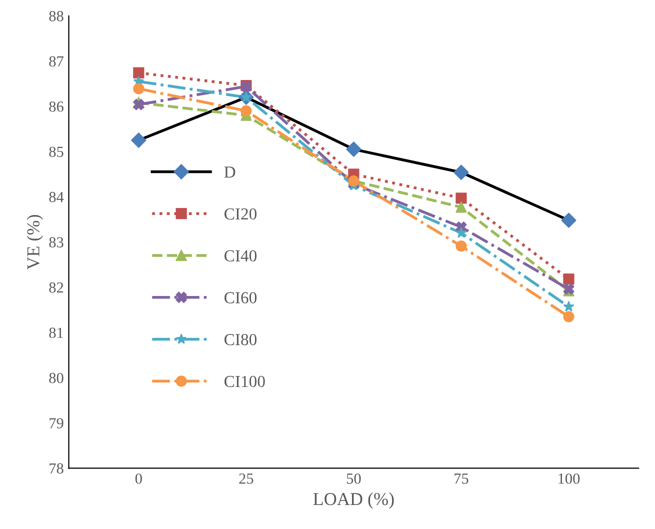  I want to click on x-tick-label: 100, so click(569, 478).